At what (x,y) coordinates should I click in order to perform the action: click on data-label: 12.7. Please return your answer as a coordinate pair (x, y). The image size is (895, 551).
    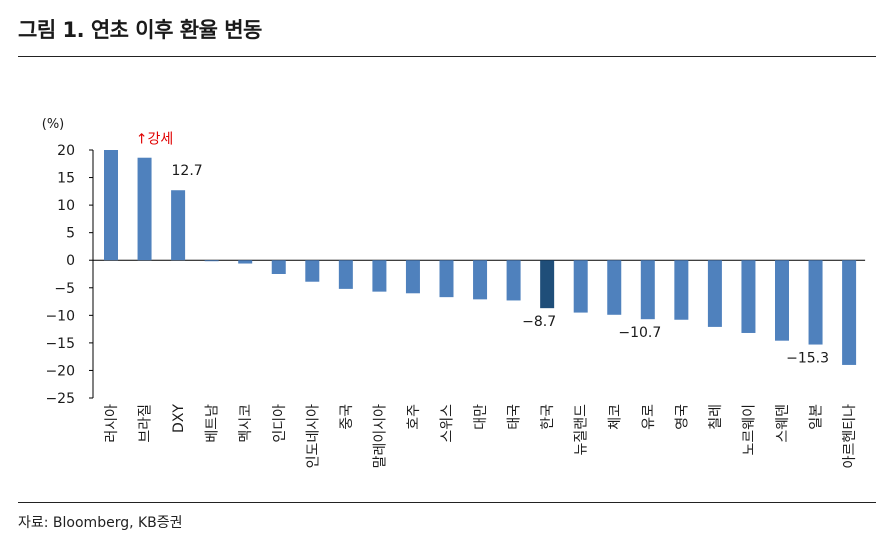
    Looking at the image, I should click on (187, 171).